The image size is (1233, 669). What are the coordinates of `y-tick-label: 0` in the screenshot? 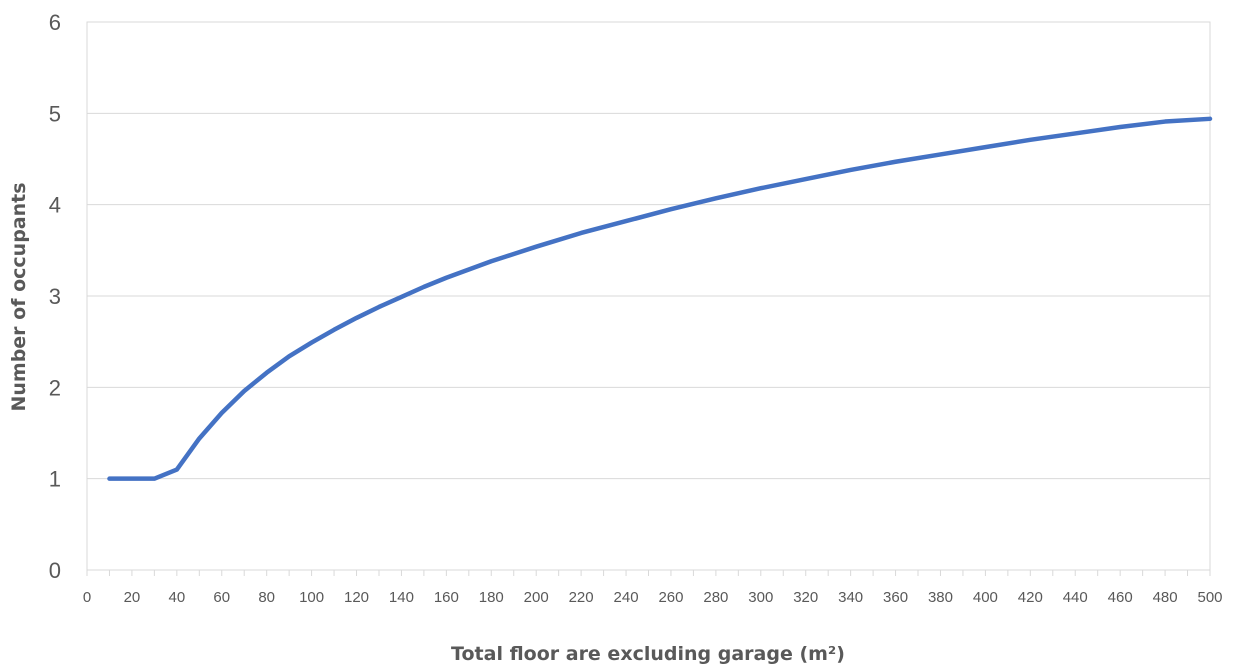 It's located at (55, 570).